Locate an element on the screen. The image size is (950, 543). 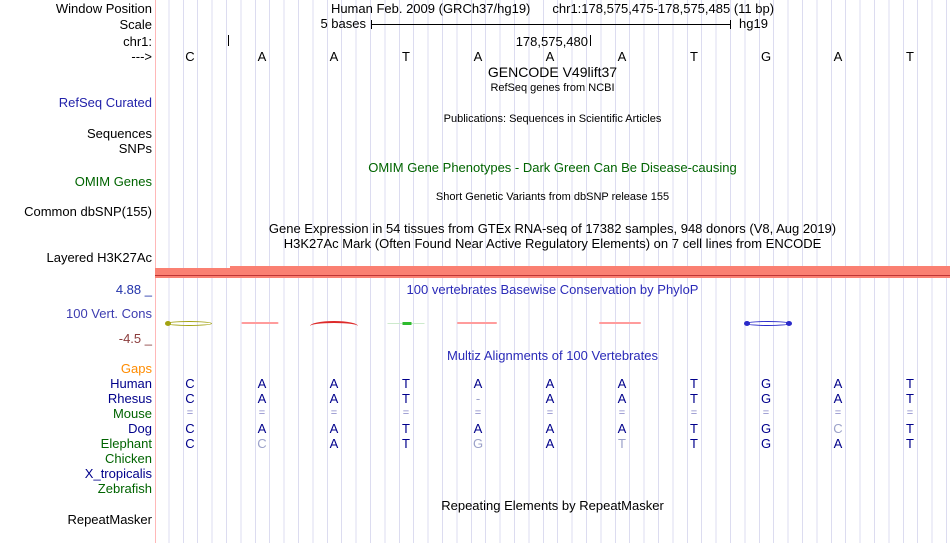
alignment-base-elephant: G is located at coordinates (478, 443).